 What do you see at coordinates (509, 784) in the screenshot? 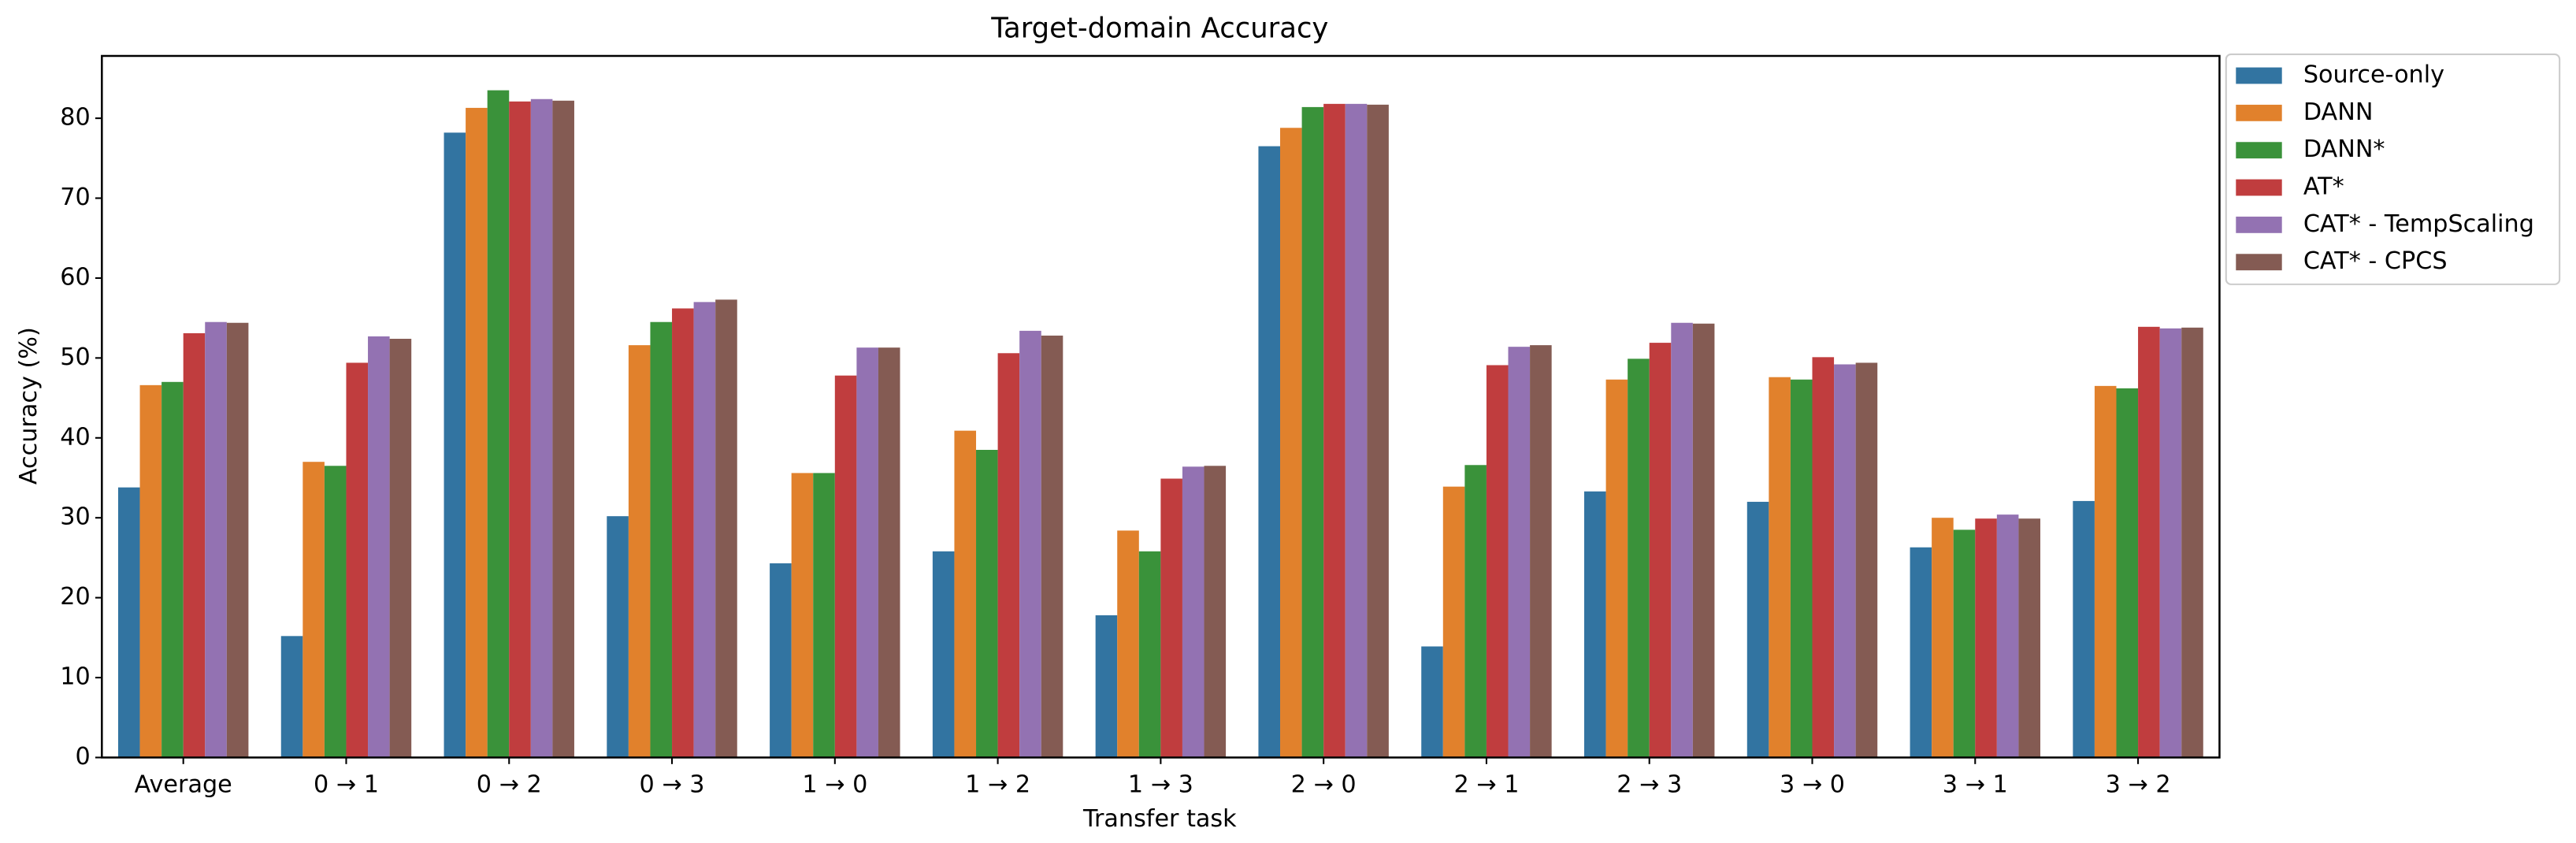
I see `x-tick-label: 0 → 2` at bounding box center [509, 784].